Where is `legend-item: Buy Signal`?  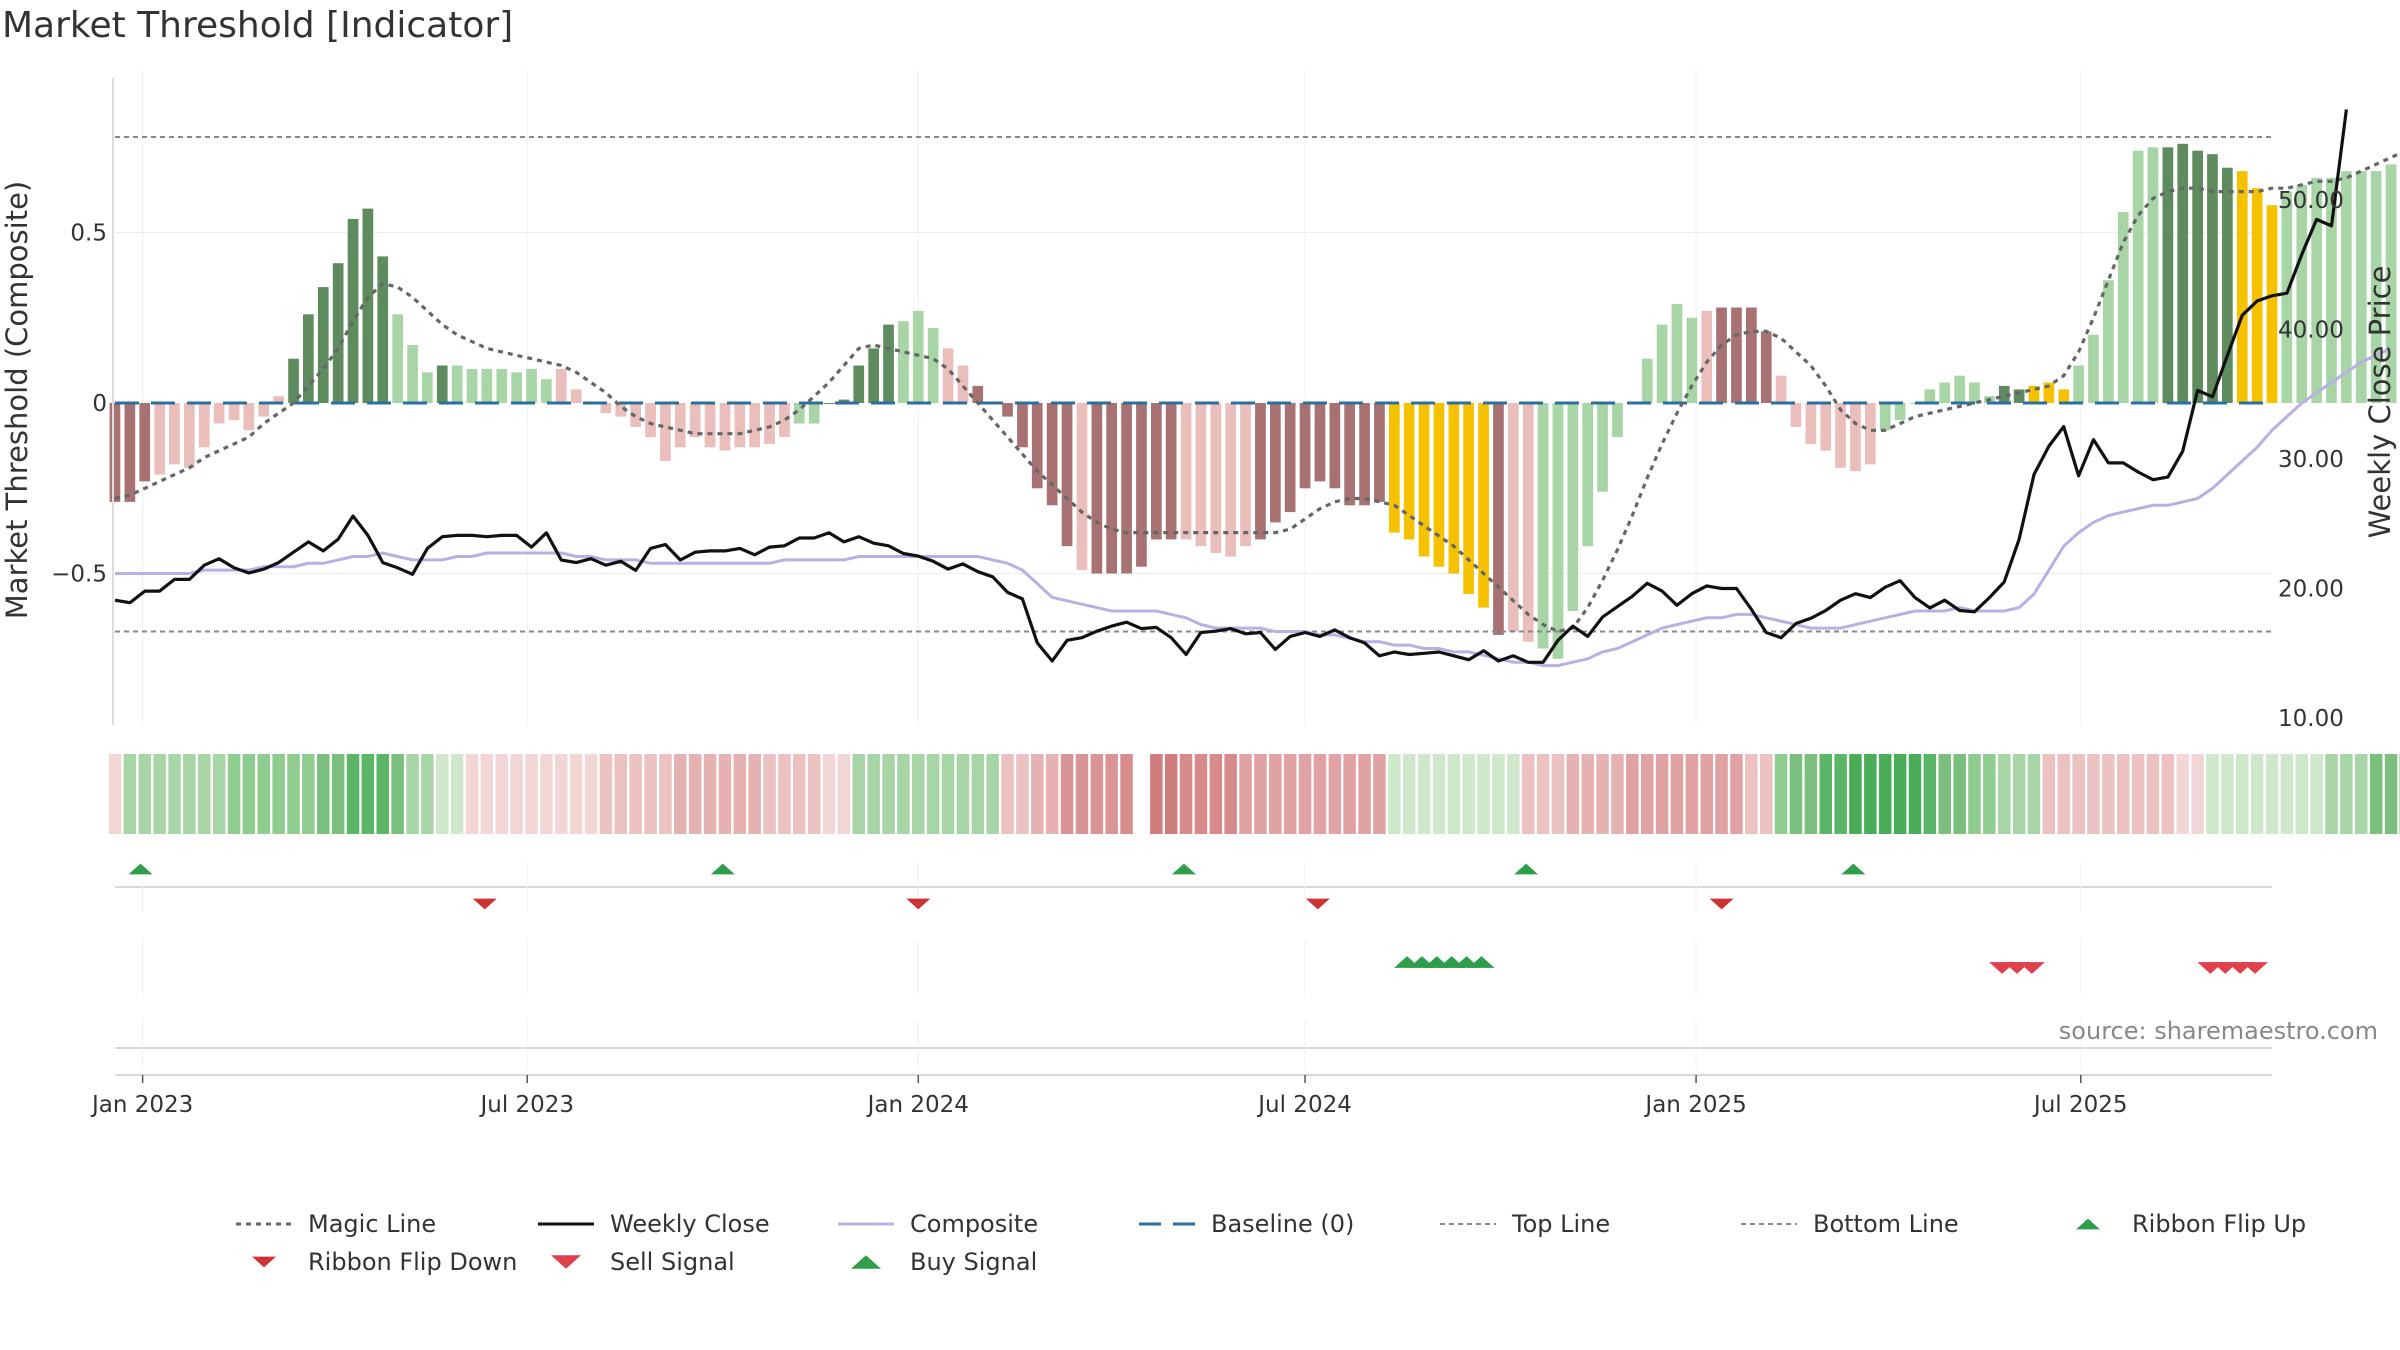
legend-item: Buy Signal is located at coordinates (944, 1262).